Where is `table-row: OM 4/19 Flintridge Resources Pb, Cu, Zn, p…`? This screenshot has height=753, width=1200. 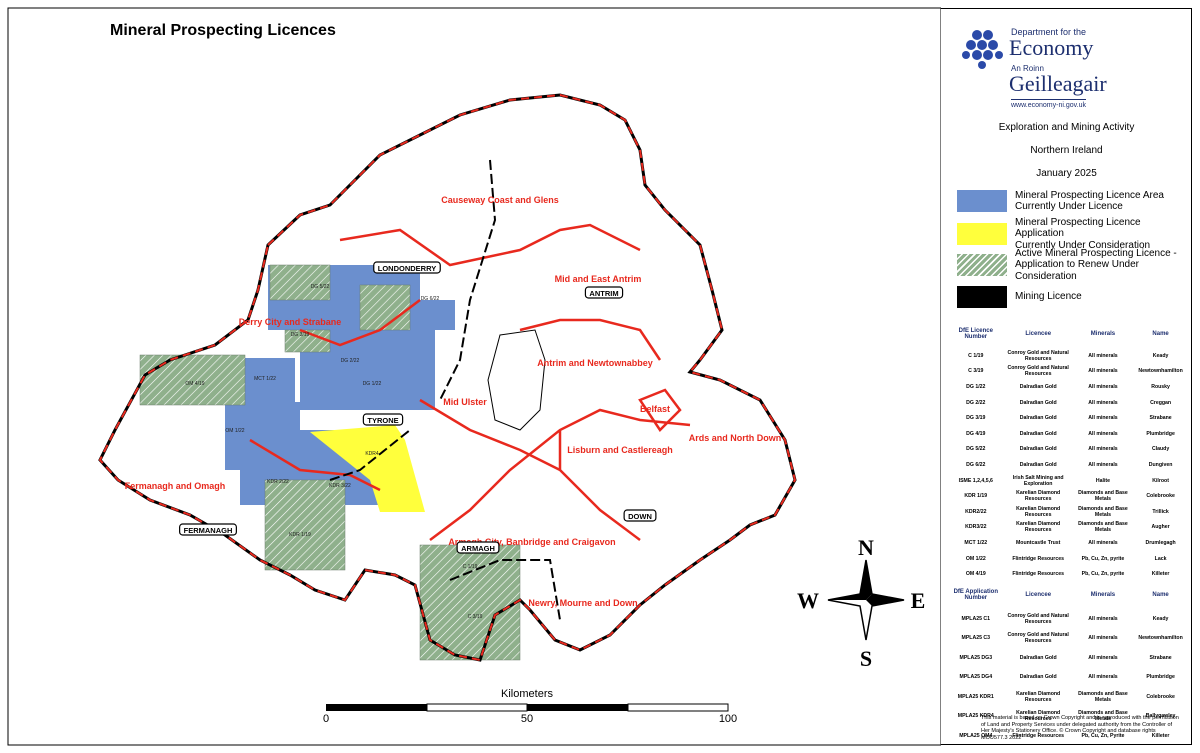 table-row: OM 4/19 Flintridge Resources Pb, Cu, Zn, p… is located at coordinates (1067, 574).